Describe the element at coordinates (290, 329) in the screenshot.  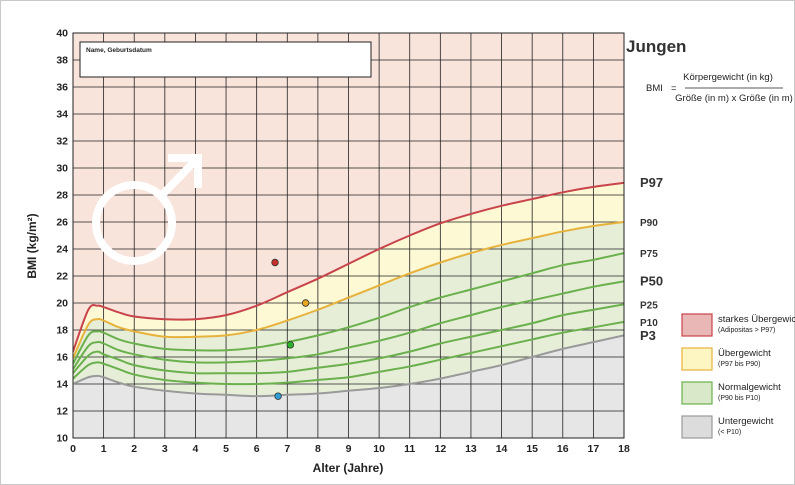
I see `data-points` at that location.